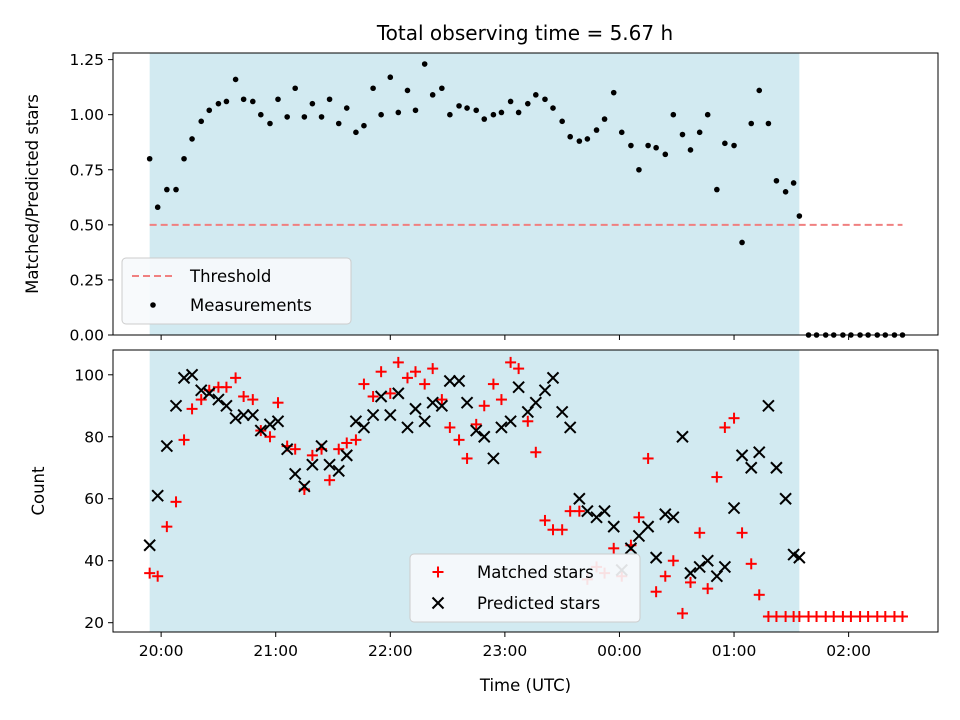  I want to click on y-tick-label: 40, so click(94, 561).